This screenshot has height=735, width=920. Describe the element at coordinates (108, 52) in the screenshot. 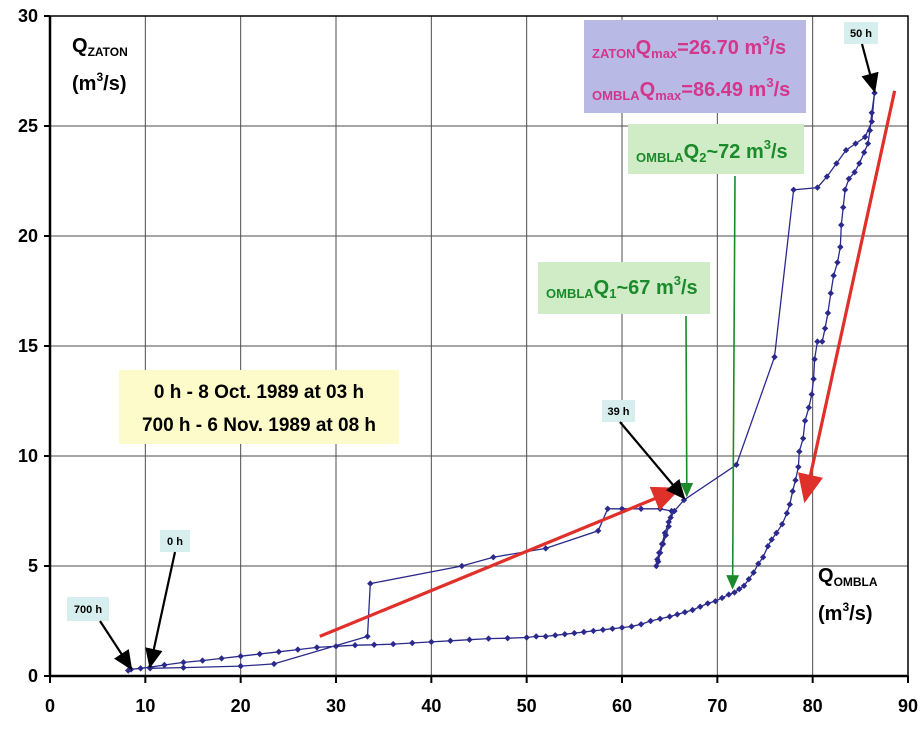

I see `y-axis-title-sub: ZATON` at that location.